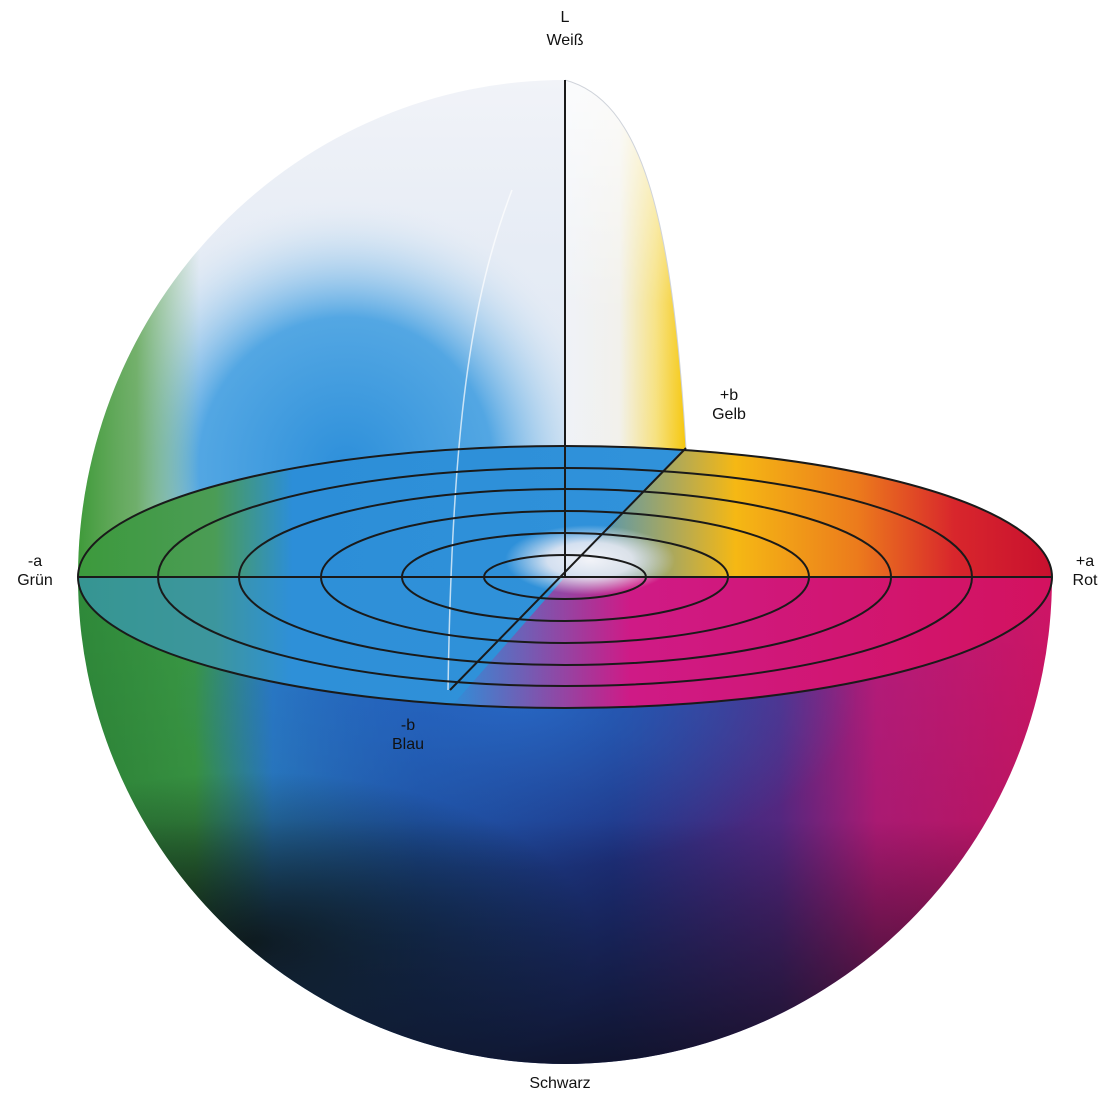  Describe the element at coordinates (35, 571) in the screenshot. I see `label-minus-a: -a Grün` at that location.